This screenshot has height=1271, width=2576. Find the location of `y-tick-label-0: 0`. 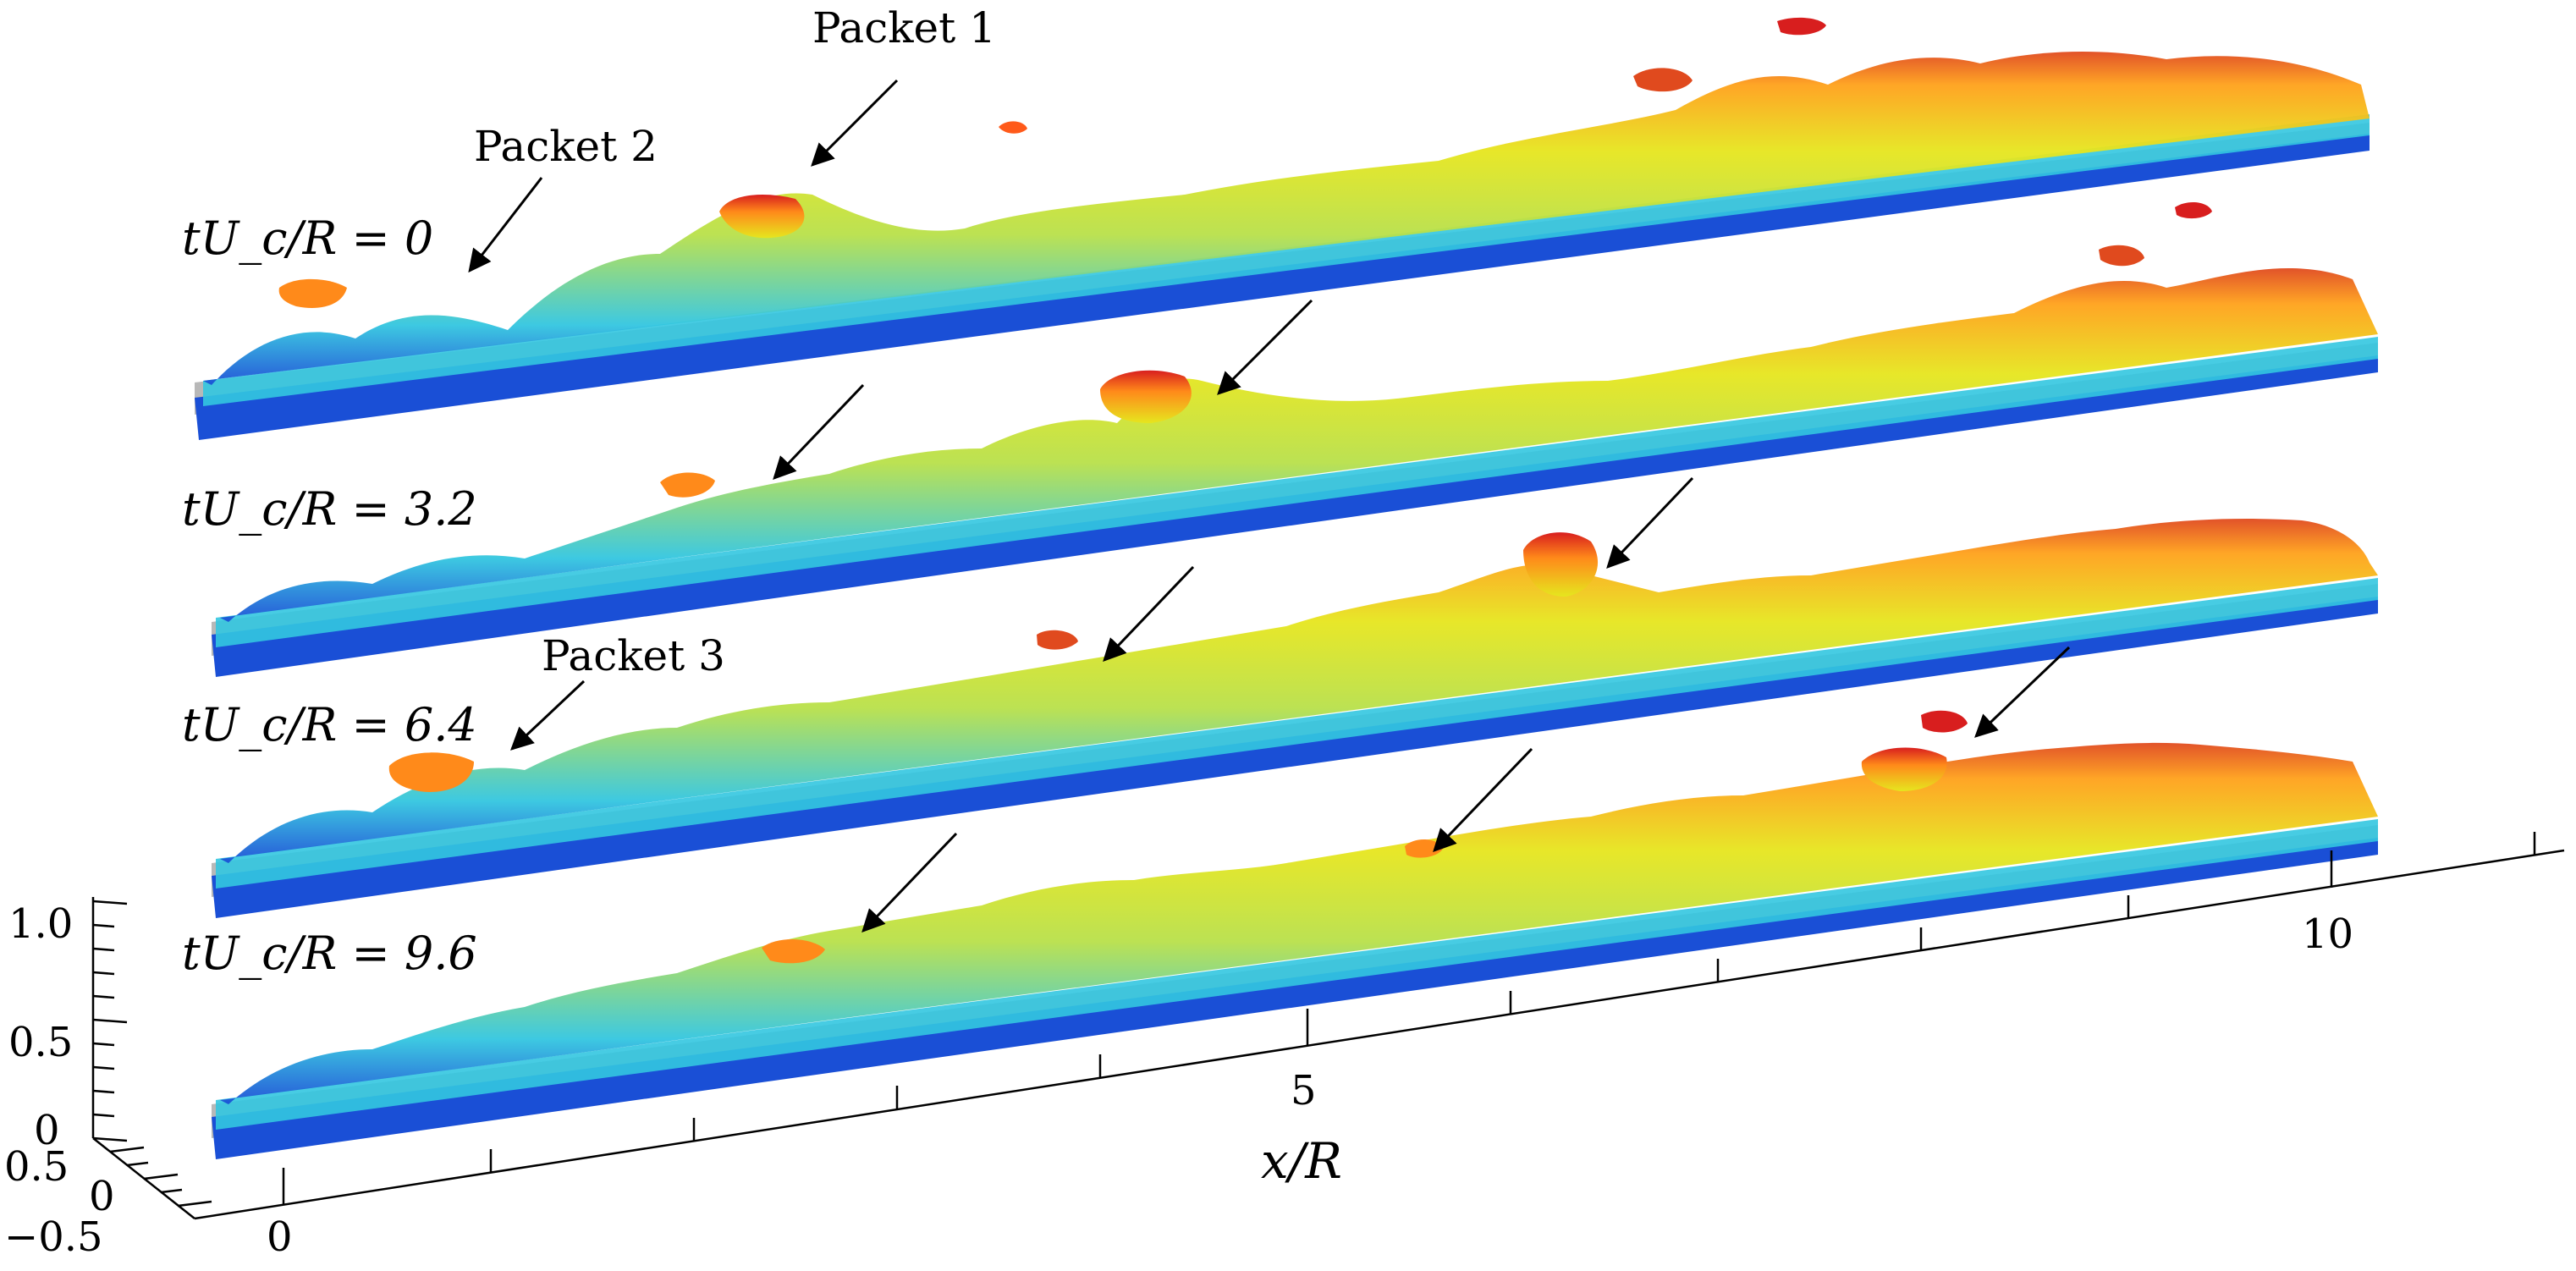

y-tick-label-0: 0 is located at coordinates (47, 1130).